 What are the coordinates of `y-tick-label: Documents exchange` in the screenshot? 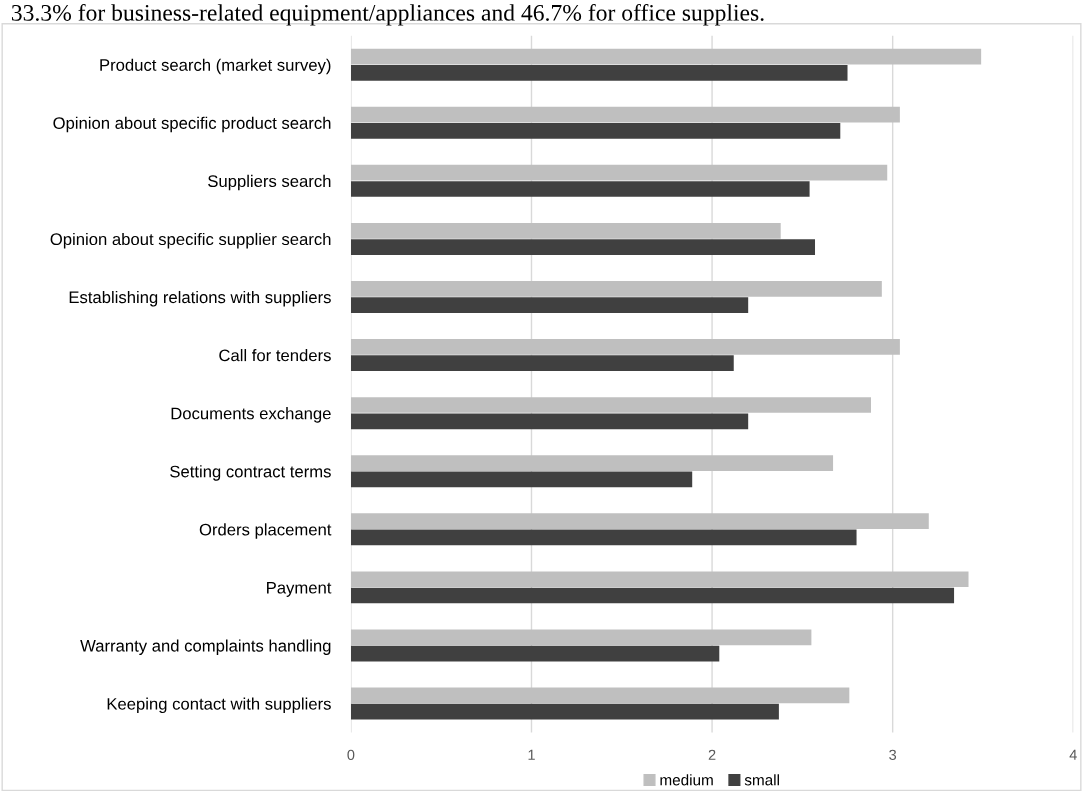 It's located at (251, 415).